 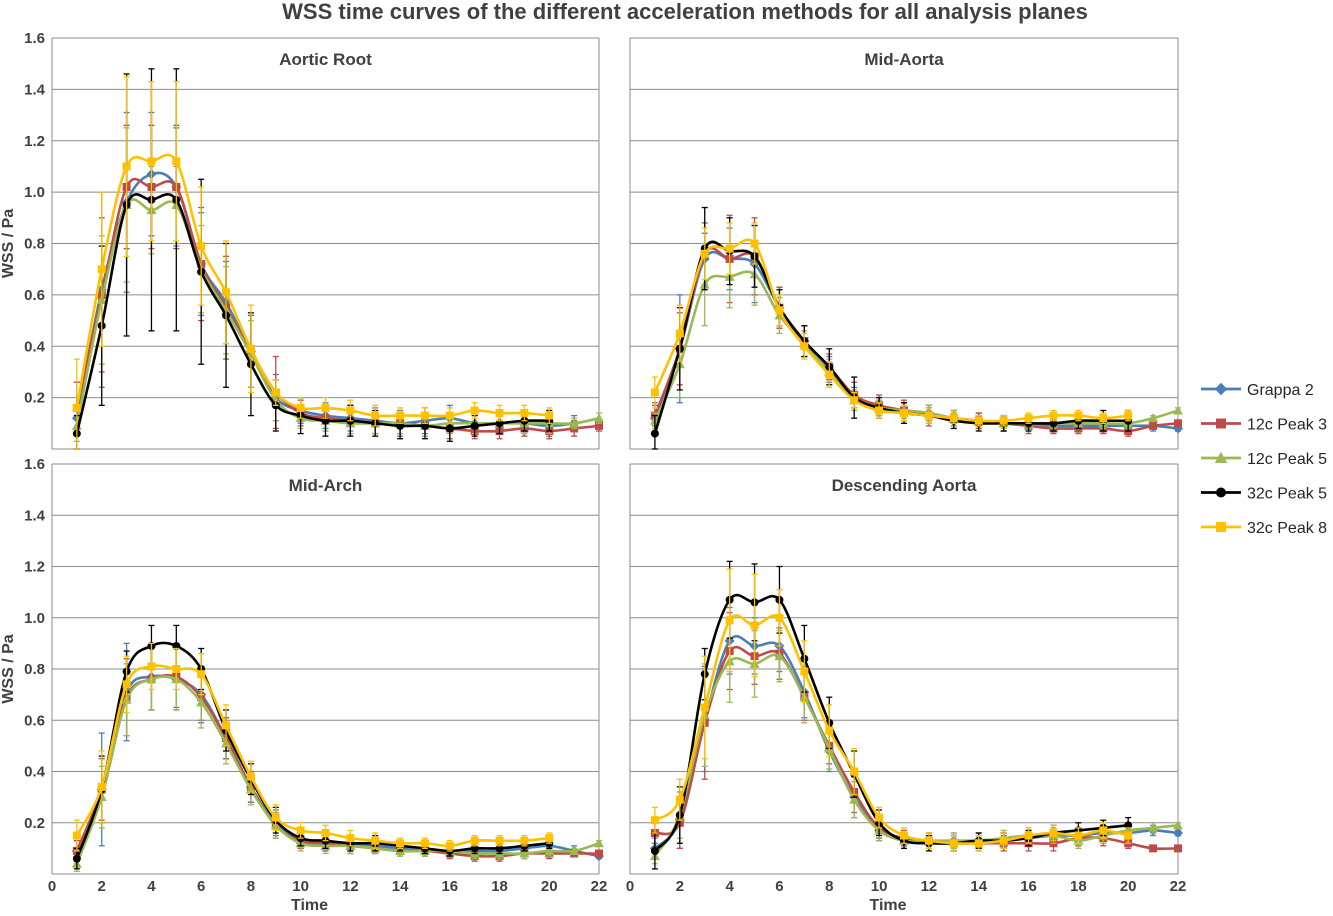 What do you see at coordinates (151, 886) in the screenshot?
I see `x-tick-label: 4` at bounding box center [151, 886].